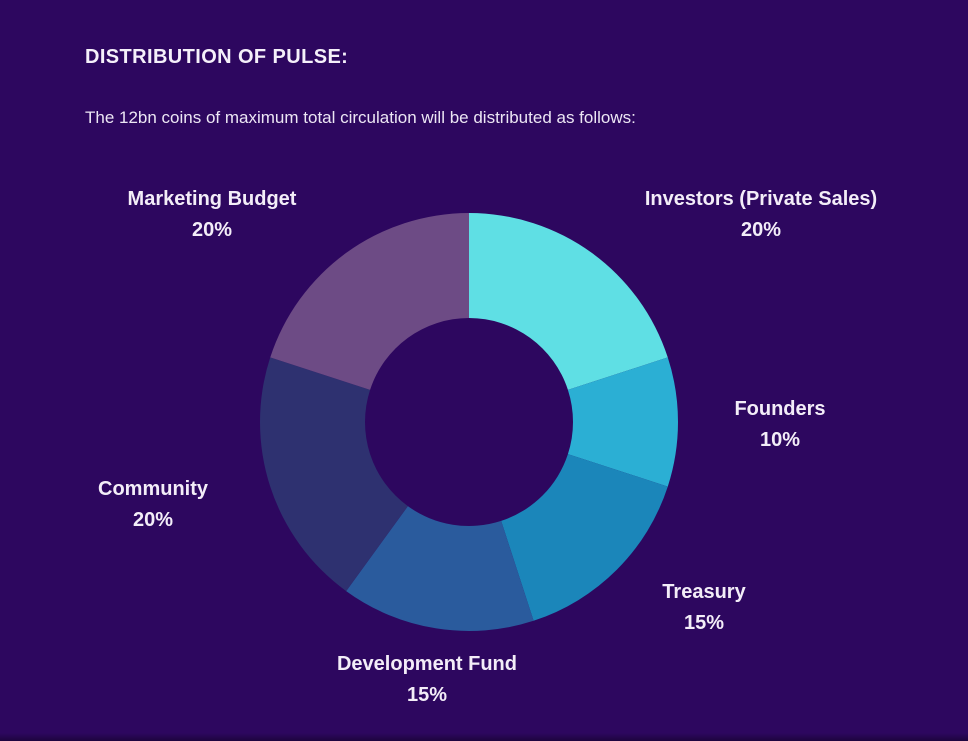 The width and height of the screenshot is (968, 741). Describe the element at coordinates (212, 215) in the screenshot. I see `slice-label-marketing-budget: Marketing Budget 20%` at that location.